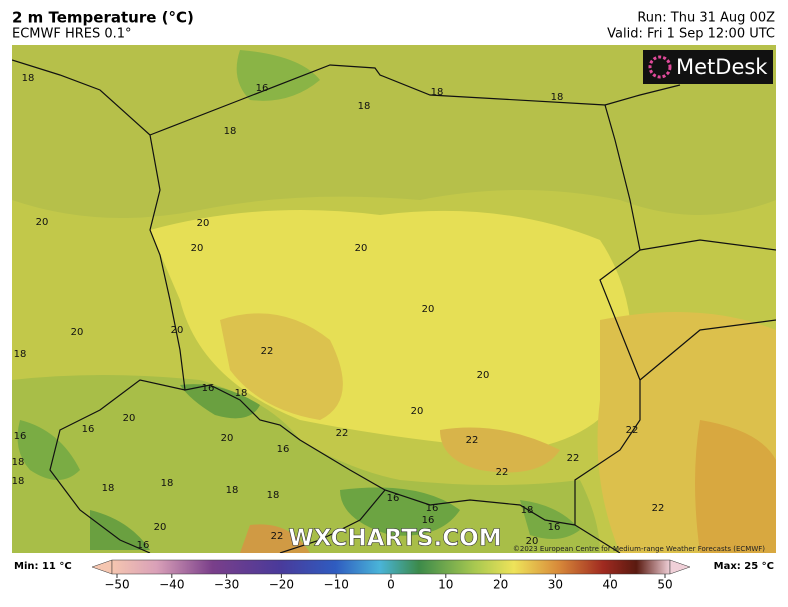 The image size is (788, 607). Describe the element at coordinates (171, 585) in the screenshot. I see `colorbar-tick-label: −40` at that location.